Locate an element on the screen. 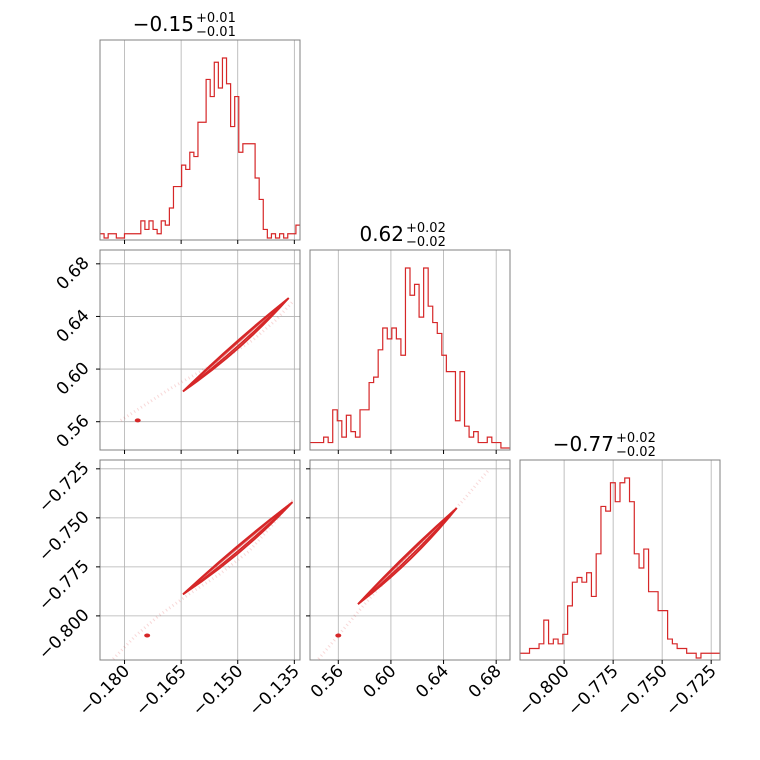 The width and height of the screenshot is (760, 760). x-tick-label: 0.56 is located at coordinates (327, 681).